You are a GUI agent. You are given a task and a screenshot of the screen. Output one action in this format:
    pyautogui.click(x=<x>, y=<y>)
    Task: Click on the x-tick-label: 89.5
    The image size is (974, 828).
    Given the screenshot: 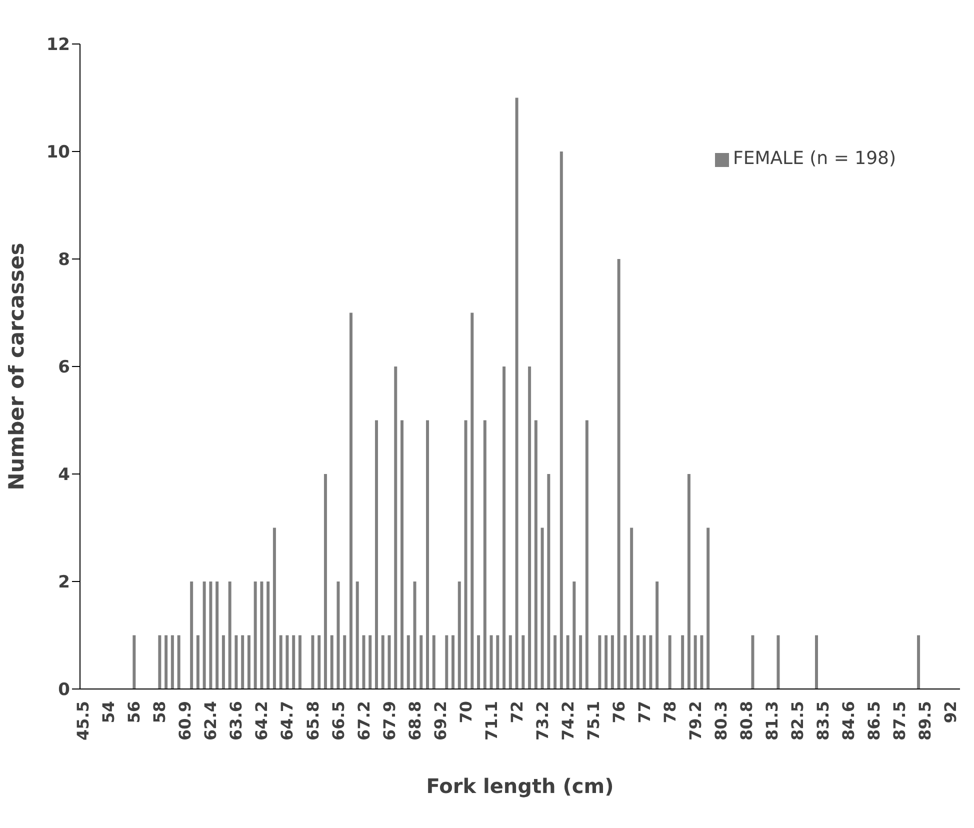 What is the action you would take?
    pyautogui.click(x=924, y=720)
    